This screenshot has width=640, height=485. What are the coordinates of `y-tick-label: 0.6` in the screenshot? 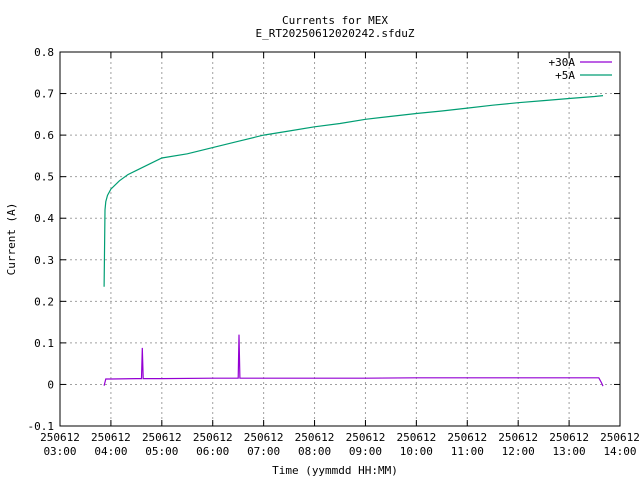 It's located at (44, 135).